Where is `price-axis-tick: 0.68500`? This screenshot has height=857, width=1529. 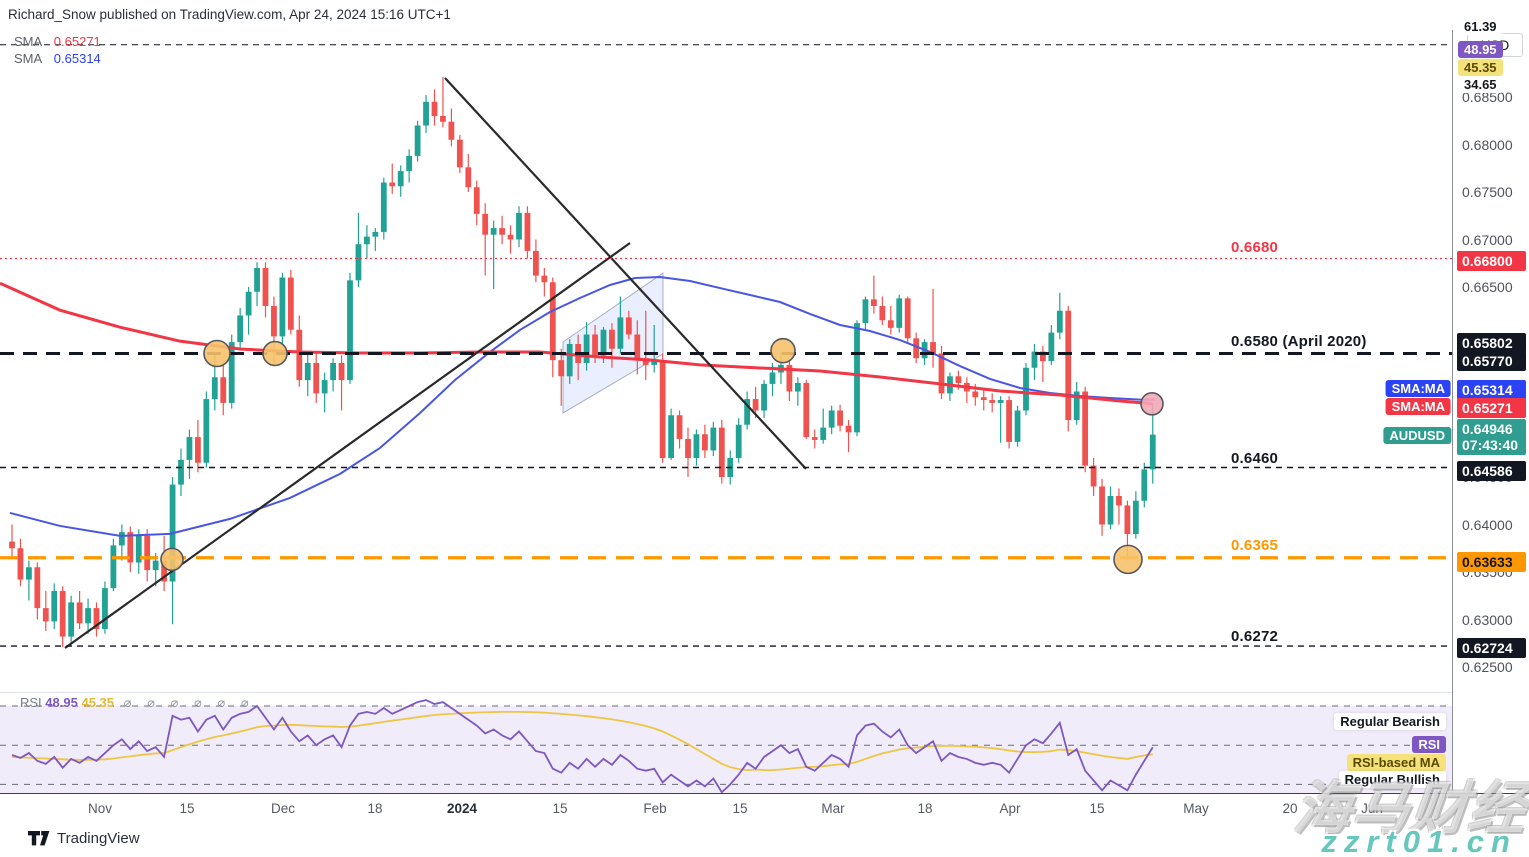 price-axis-tick: 0.68500 is located at coordinates (1487, 97).